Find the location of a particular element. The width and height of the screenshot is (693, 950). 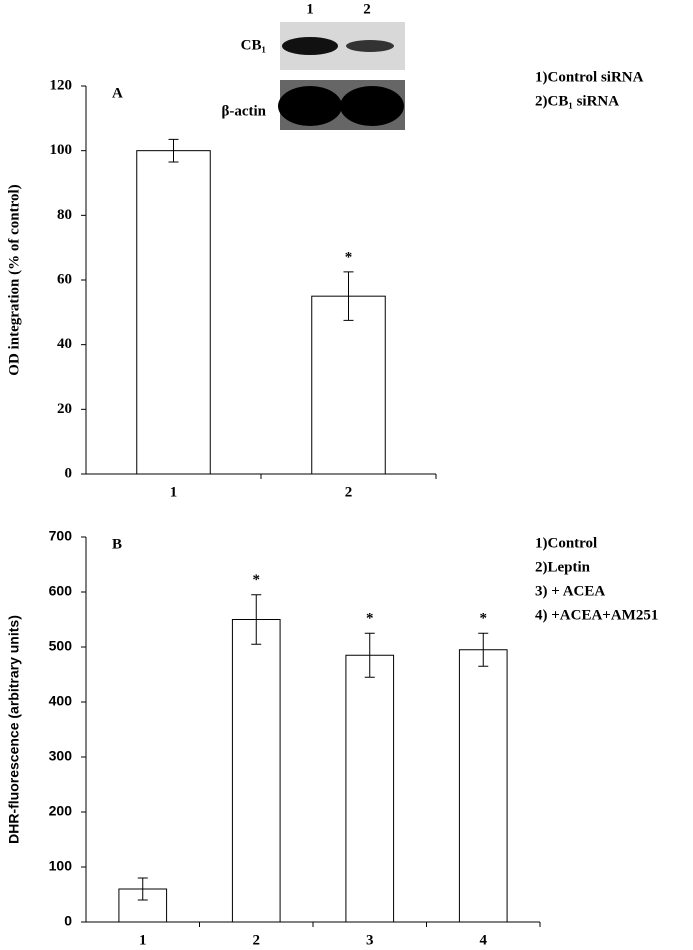

y-tick-label: 400 is located at coordinates (61, 701).